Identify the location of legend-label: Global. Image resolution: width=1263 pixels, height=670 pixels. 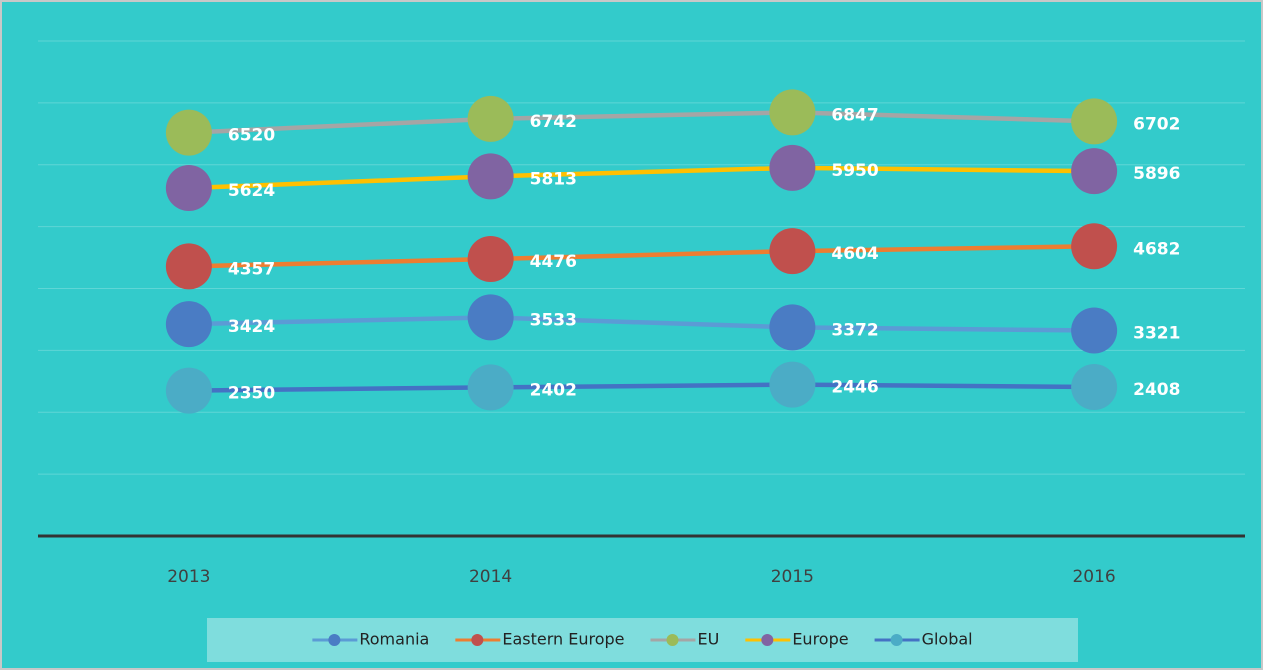
(947, 639).